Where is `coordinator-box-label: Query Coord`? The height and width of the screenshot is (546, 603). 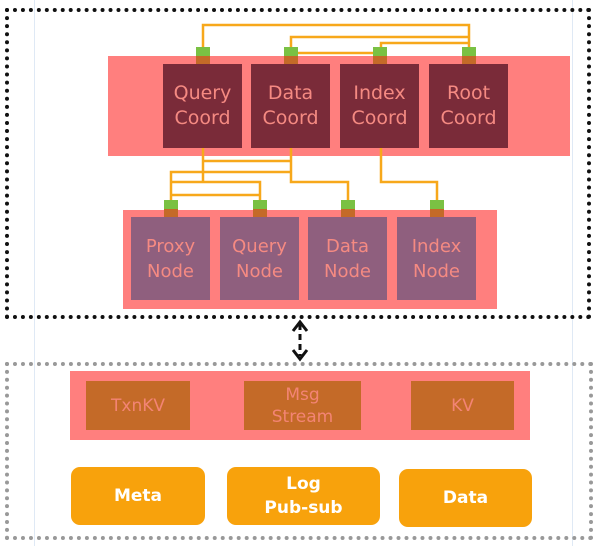
coordinator-box-label: Query Coord is located at coordinates (202, 105).